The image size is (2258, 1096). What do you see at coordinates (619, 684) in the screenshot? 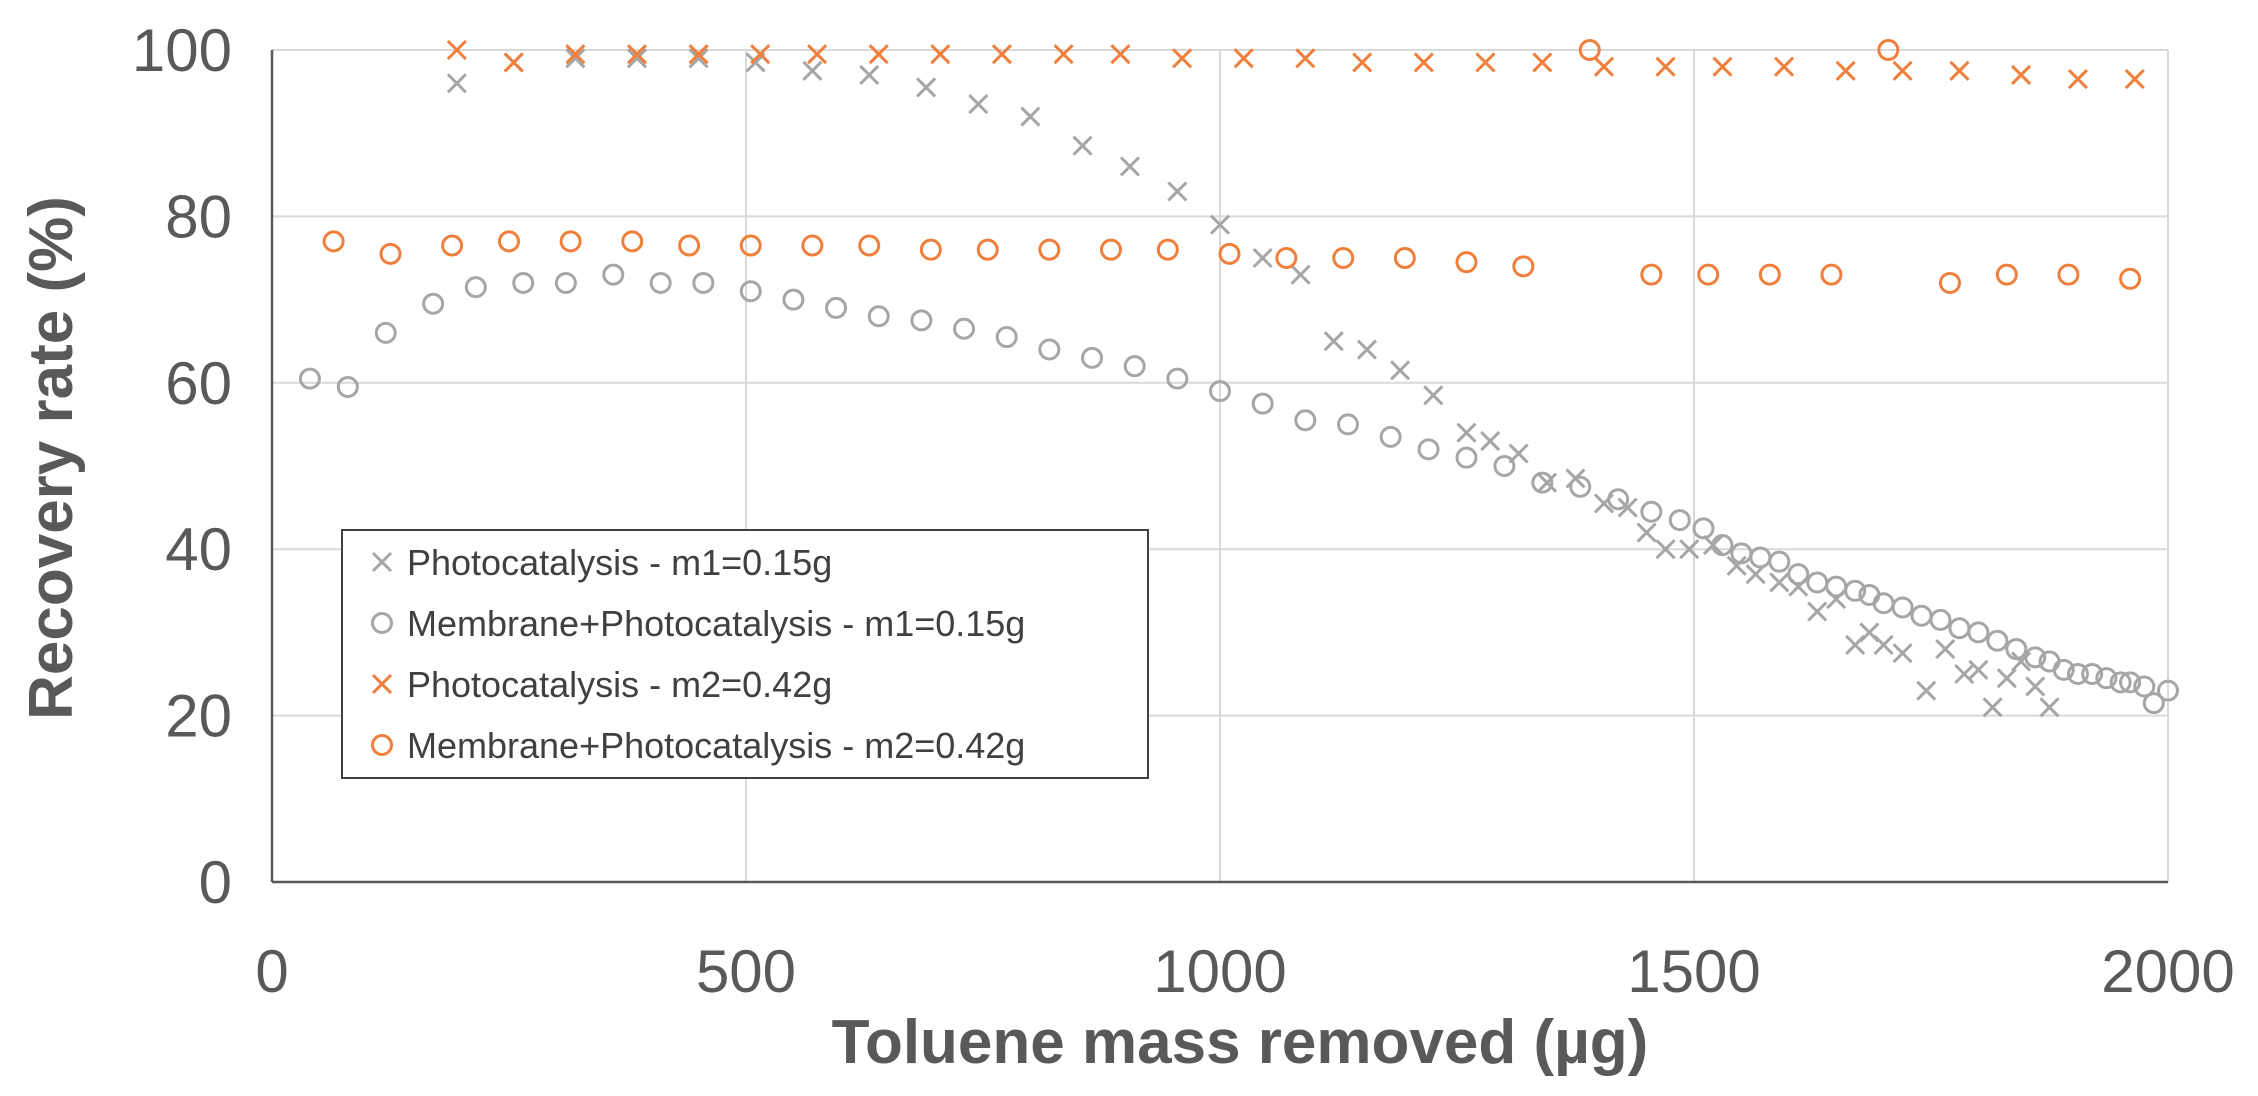
I see `legend-label: Photocatalysis - m2=0.42g` at bounding box center [619, 684].